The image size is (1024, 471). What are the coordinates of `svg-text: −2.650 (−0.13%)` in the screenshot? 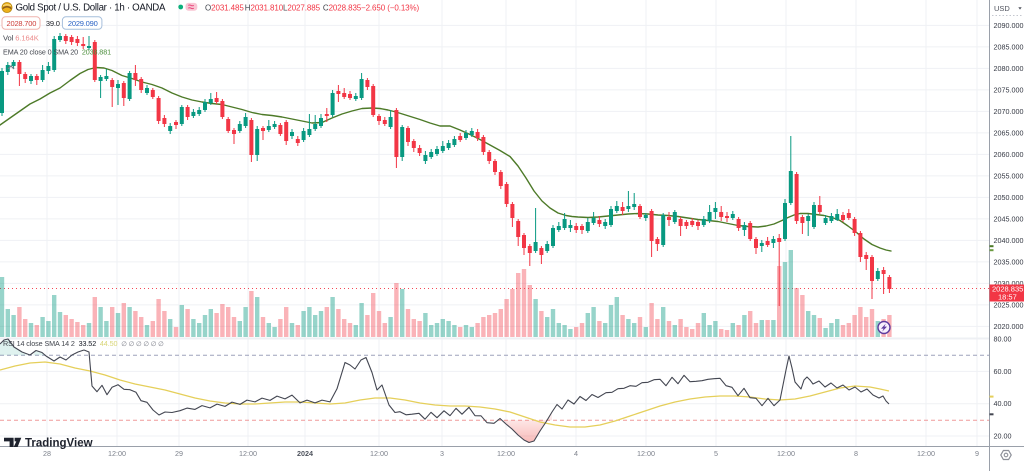 It's located at (390, 8).